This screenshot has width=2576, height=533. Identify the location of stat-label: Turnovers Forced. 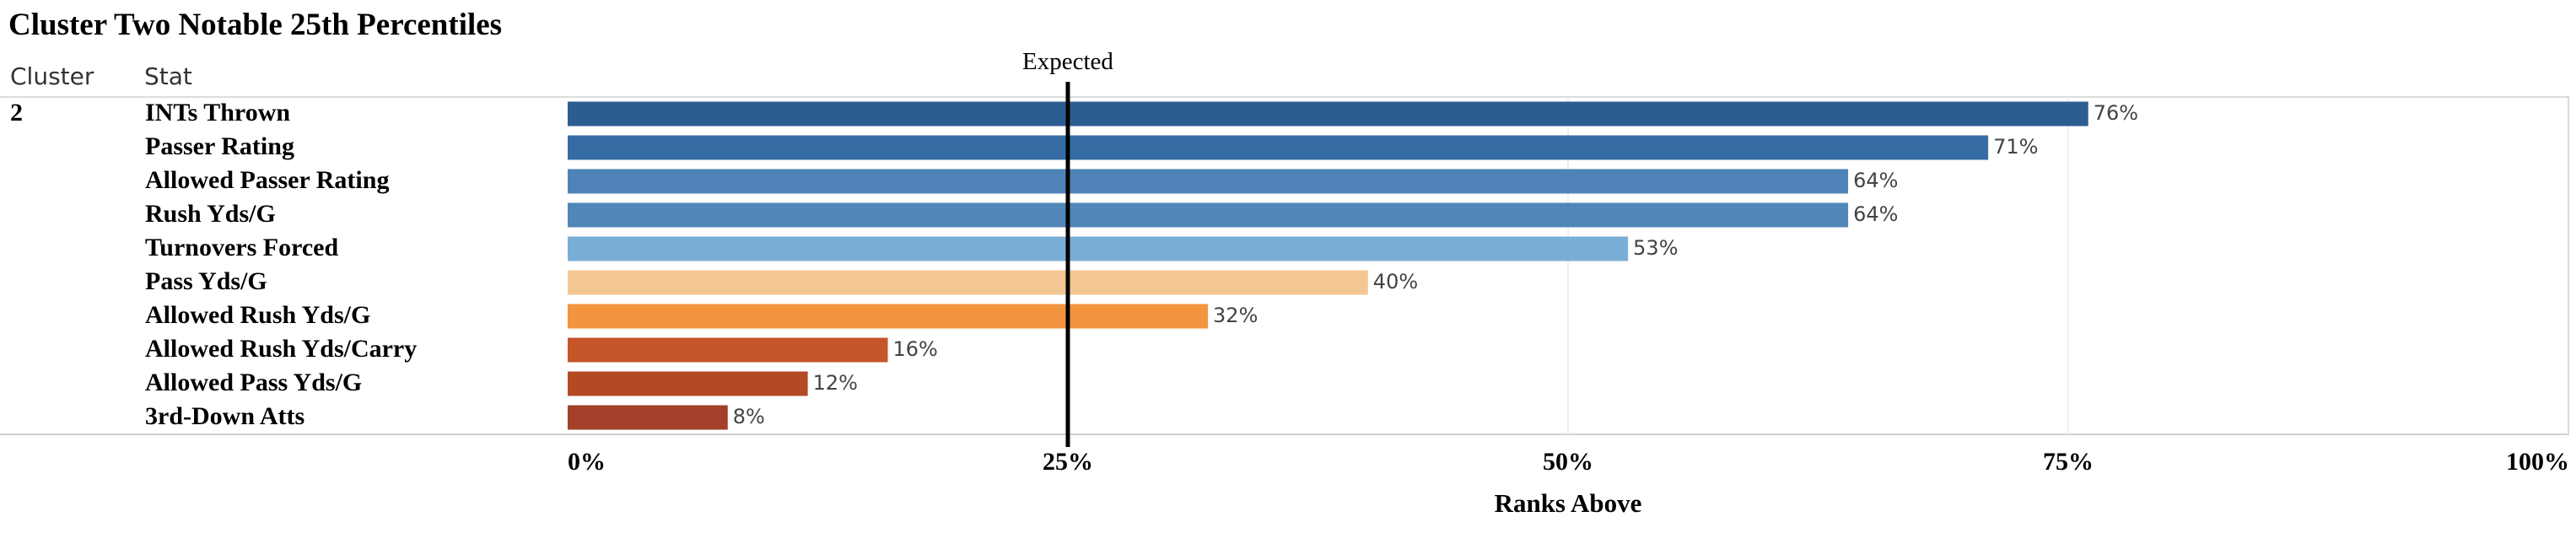
(241, 247).